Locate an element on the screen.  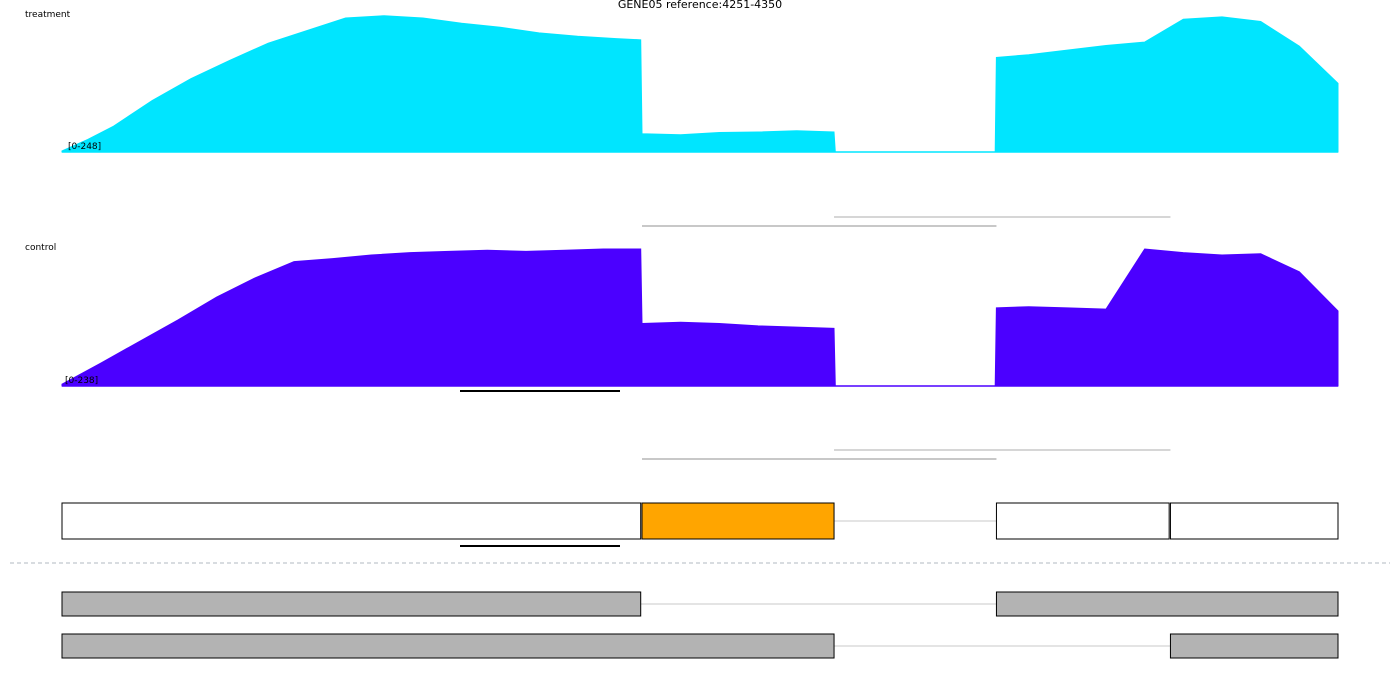
control-track-label: control is located at coordinates (40, 248).